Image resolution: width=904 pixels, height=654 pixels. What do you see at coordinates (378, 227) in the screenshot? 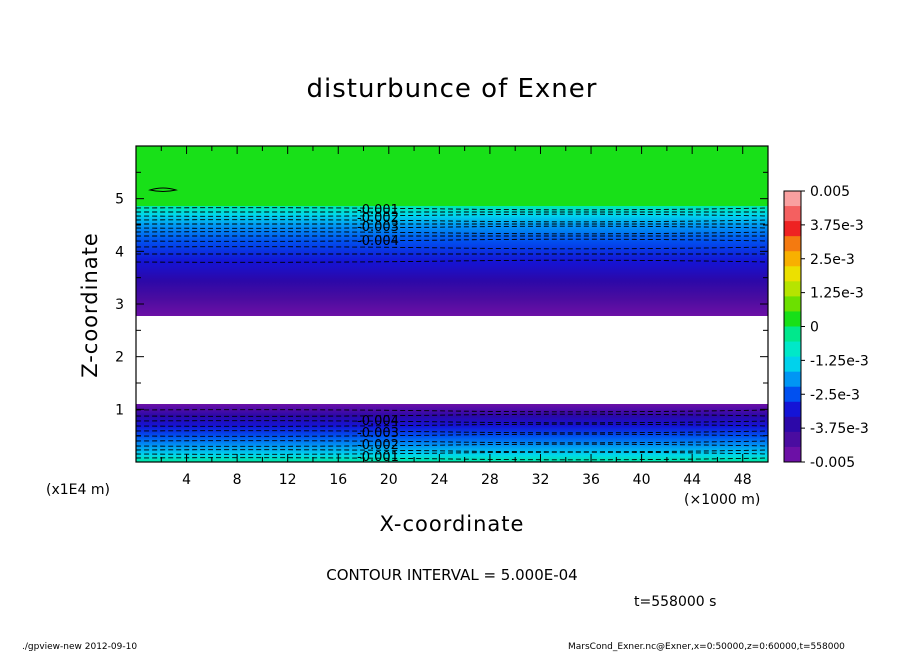
I see `contour-label-upper-3: -0.003` at bounding box center [378, 227].